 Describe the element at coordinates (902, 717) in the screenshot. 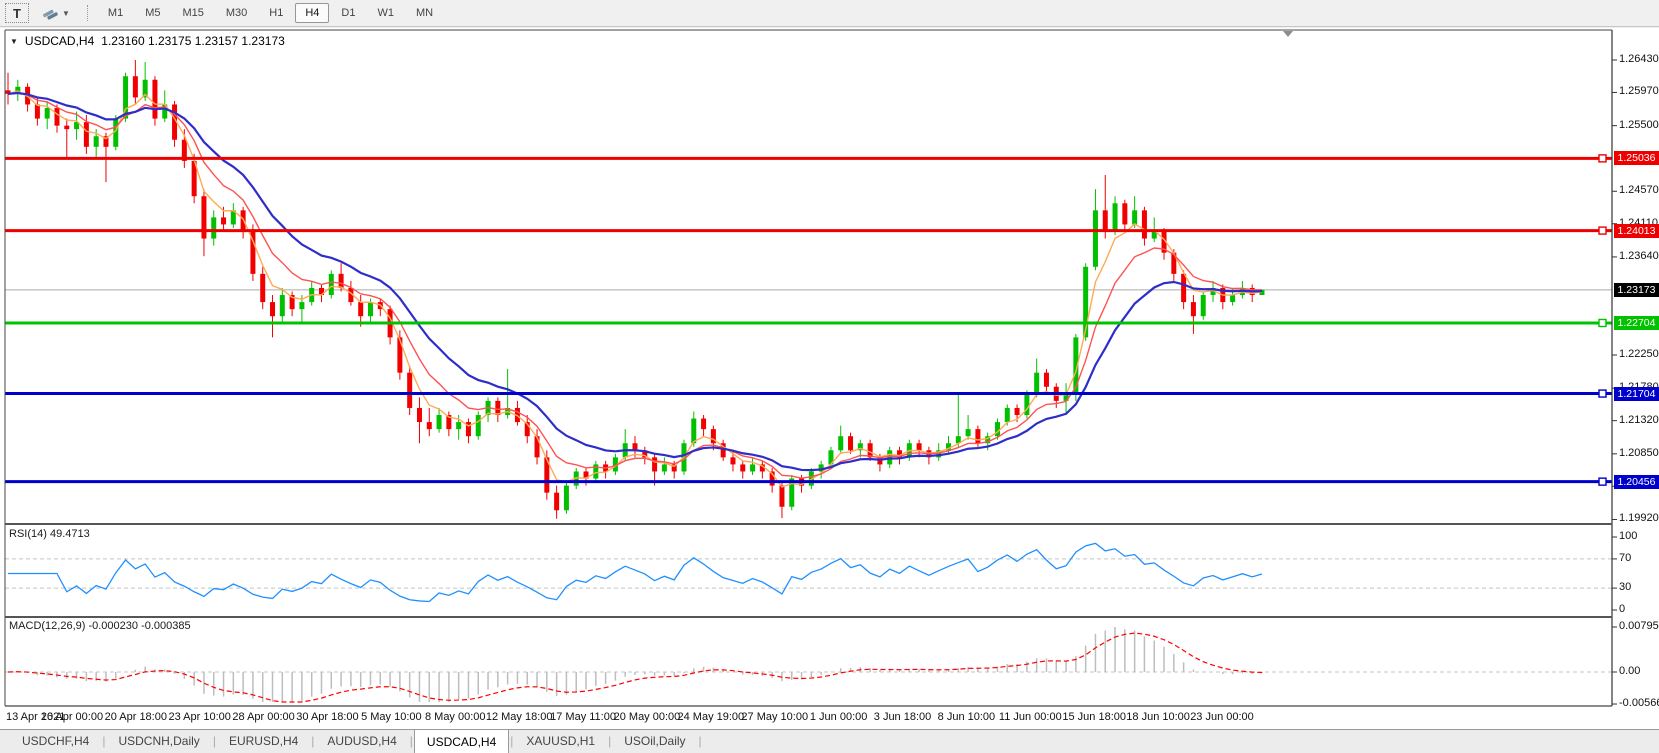

I see `time-axis-label: 3 Jun 18:00` at that location.